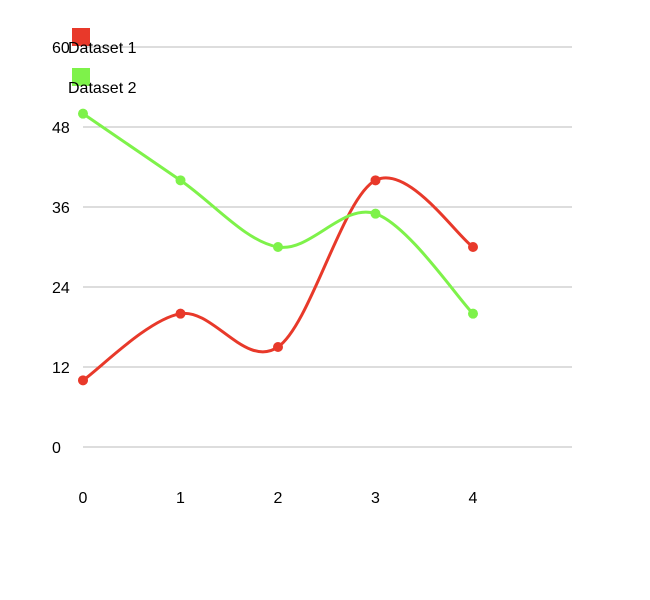  I want to click on y-tick-label: 12, so click(61, 368).